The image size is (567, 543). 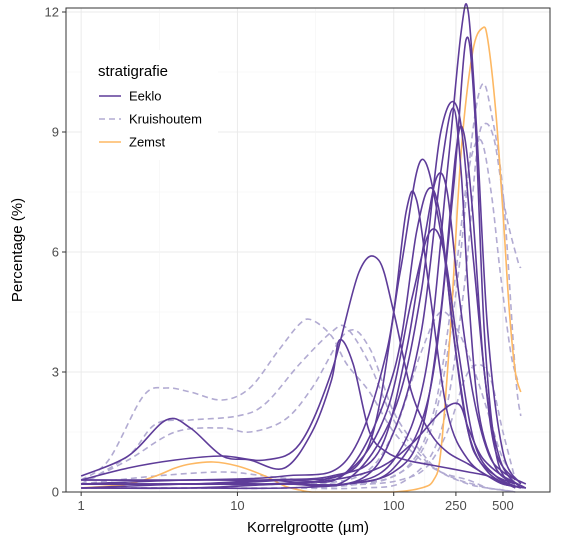 I want to click on y-tick-label: 9, so click(x=55, y=132).